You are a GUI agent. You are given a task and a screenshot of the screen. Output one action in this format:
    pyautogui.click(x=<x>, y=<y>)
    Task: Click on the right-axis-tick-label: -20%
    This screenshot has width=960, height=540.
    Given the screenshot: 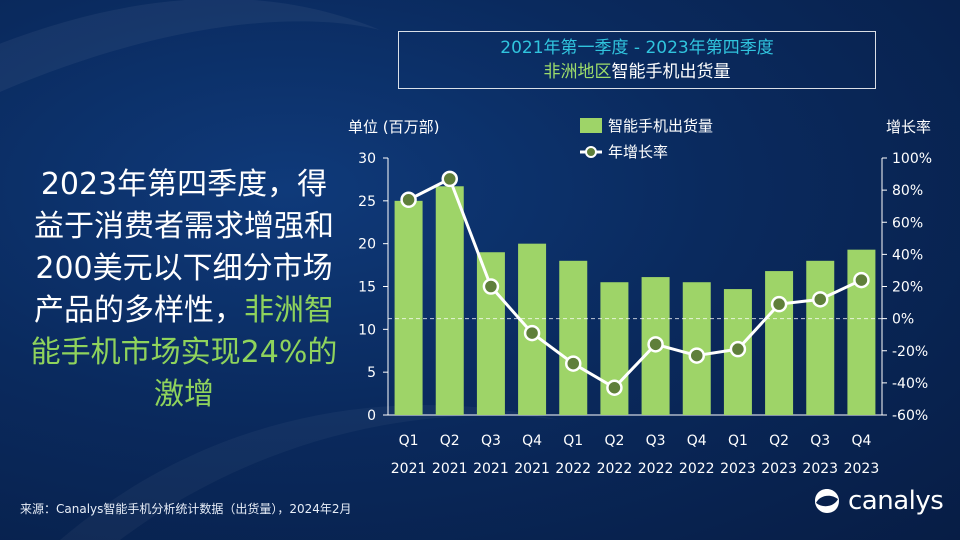 What is the action you would take?
    pyautogui.click(x=910, y=352)
    